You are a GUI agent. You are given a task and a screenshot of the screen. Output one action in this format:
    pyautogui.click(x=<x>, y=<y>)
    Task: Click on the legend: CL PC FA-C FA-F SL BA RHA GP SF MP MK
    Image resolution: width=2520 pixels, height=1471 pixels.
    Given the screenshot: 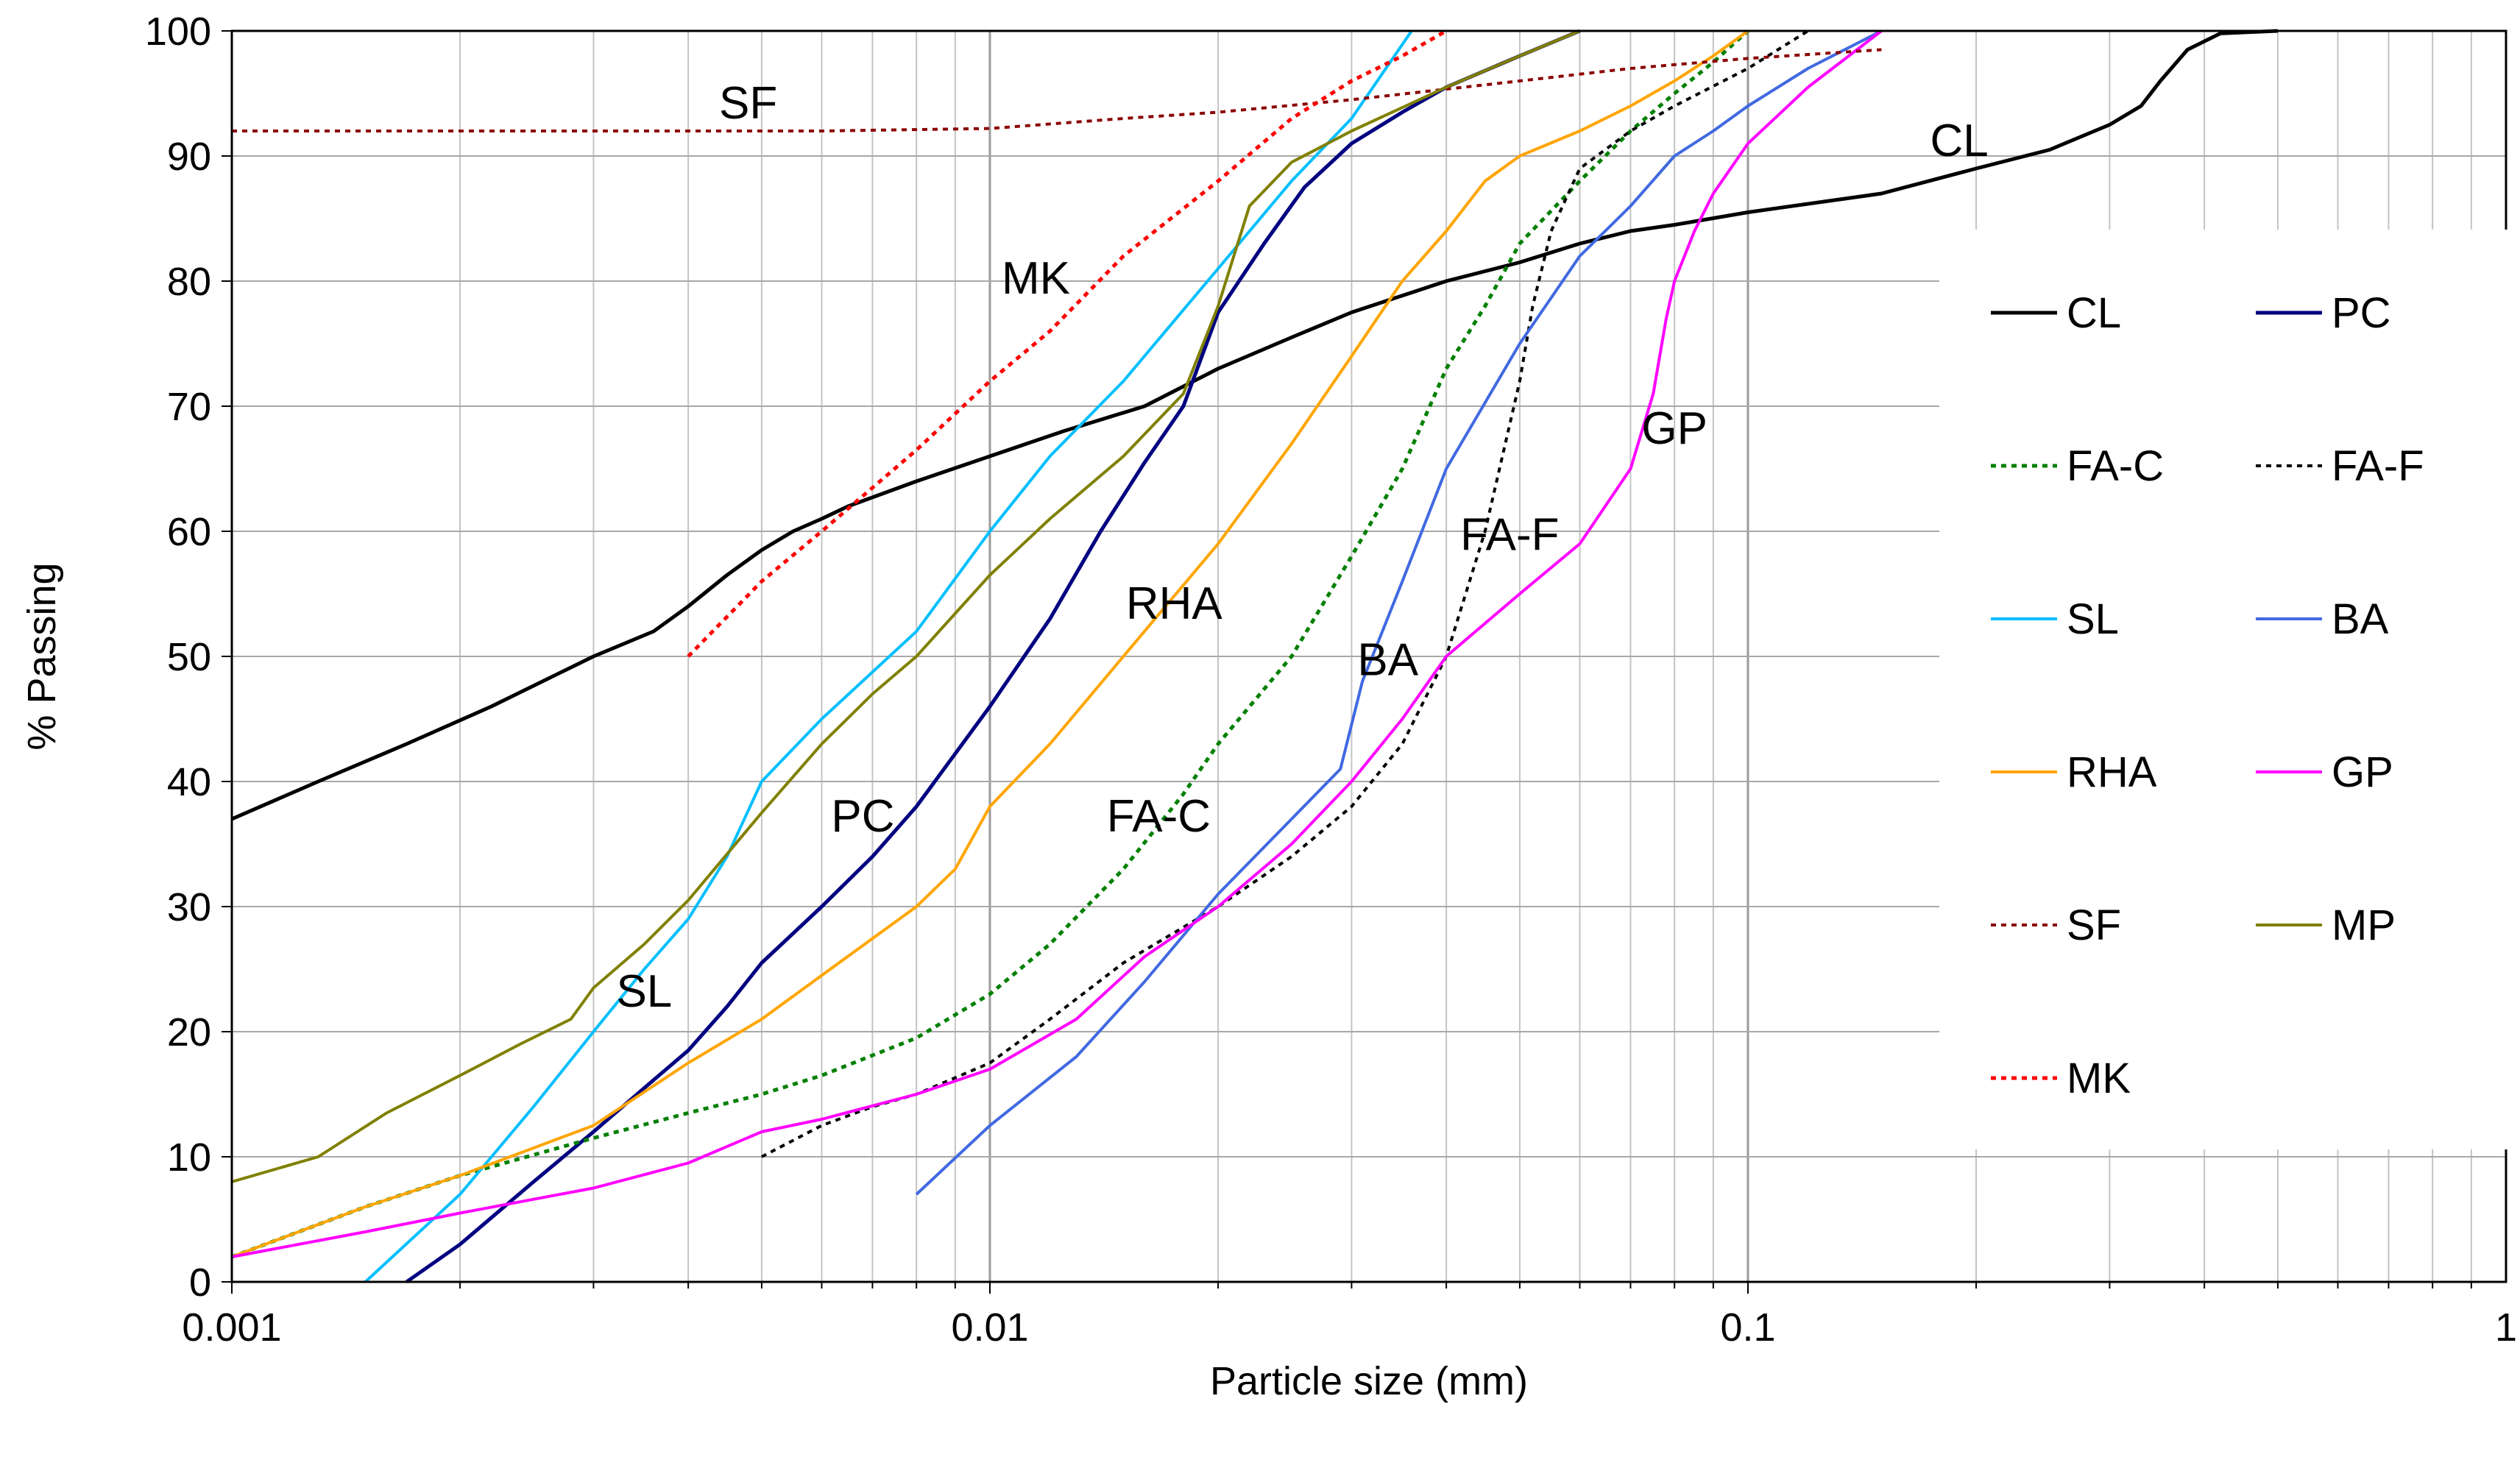 What is the action you would take?
    pyautogui.click(x=2230, y=689)
    